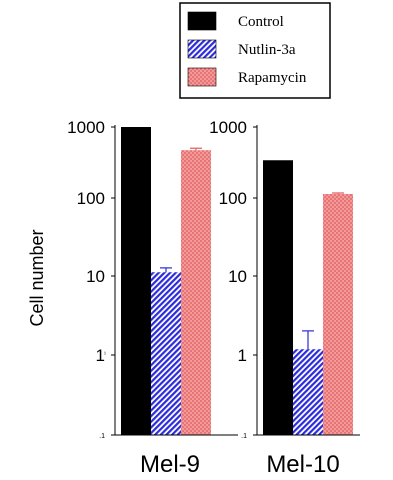 The width and height of the screenshot is (393, 480). What do you see at coordinates (202, 21) in the screenshot?
I see `legend-swatch-solid` at bounding box center [202, 21].